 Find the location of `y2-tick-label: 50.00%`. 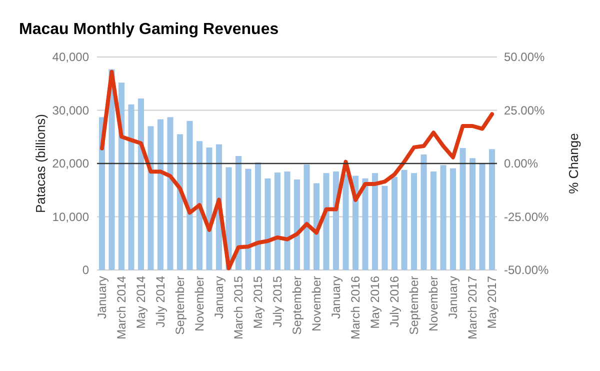

y2-tick-label: 50.00% is located at coordinates (525, 57).